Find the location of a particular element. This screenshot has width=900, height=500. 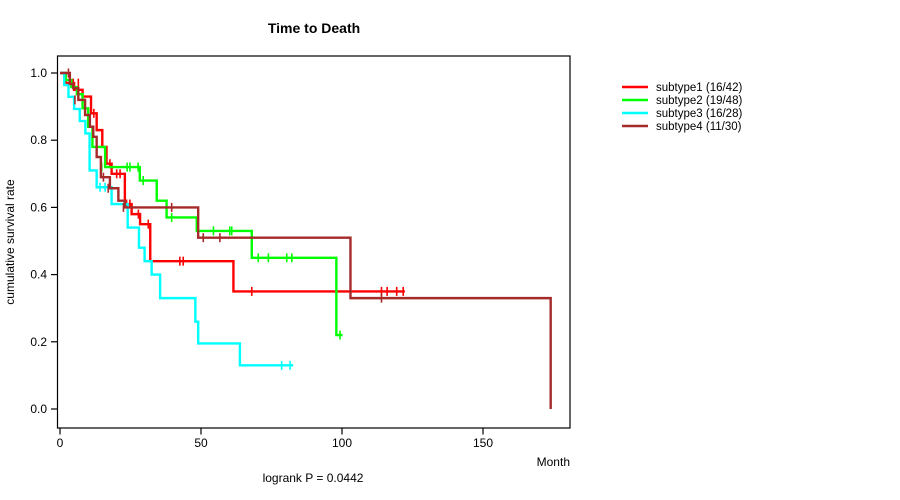

x-tick-label: 50 is located at coordinates (201, 443).